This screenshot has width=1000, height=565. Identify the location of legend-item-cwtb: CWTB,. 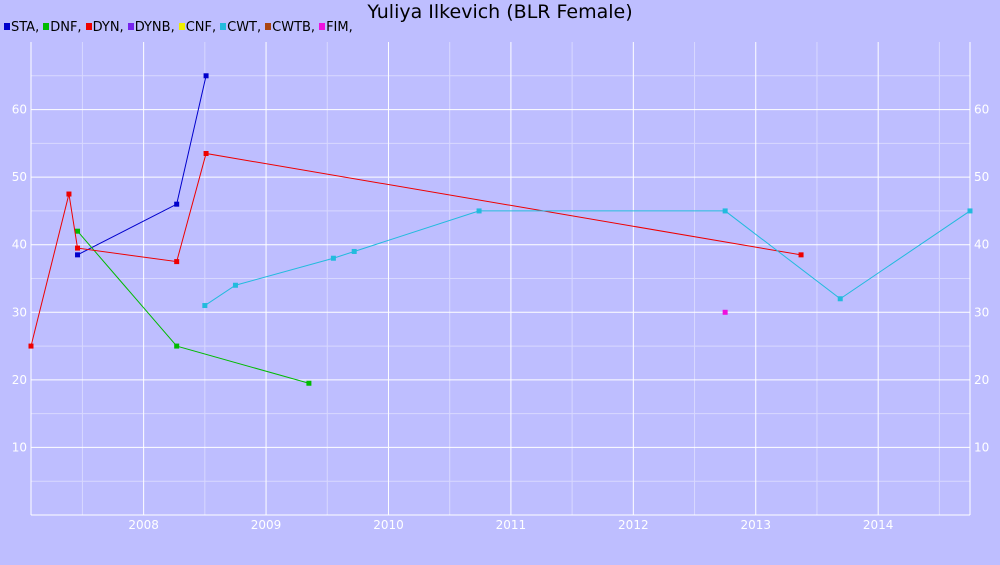
(290, 27).